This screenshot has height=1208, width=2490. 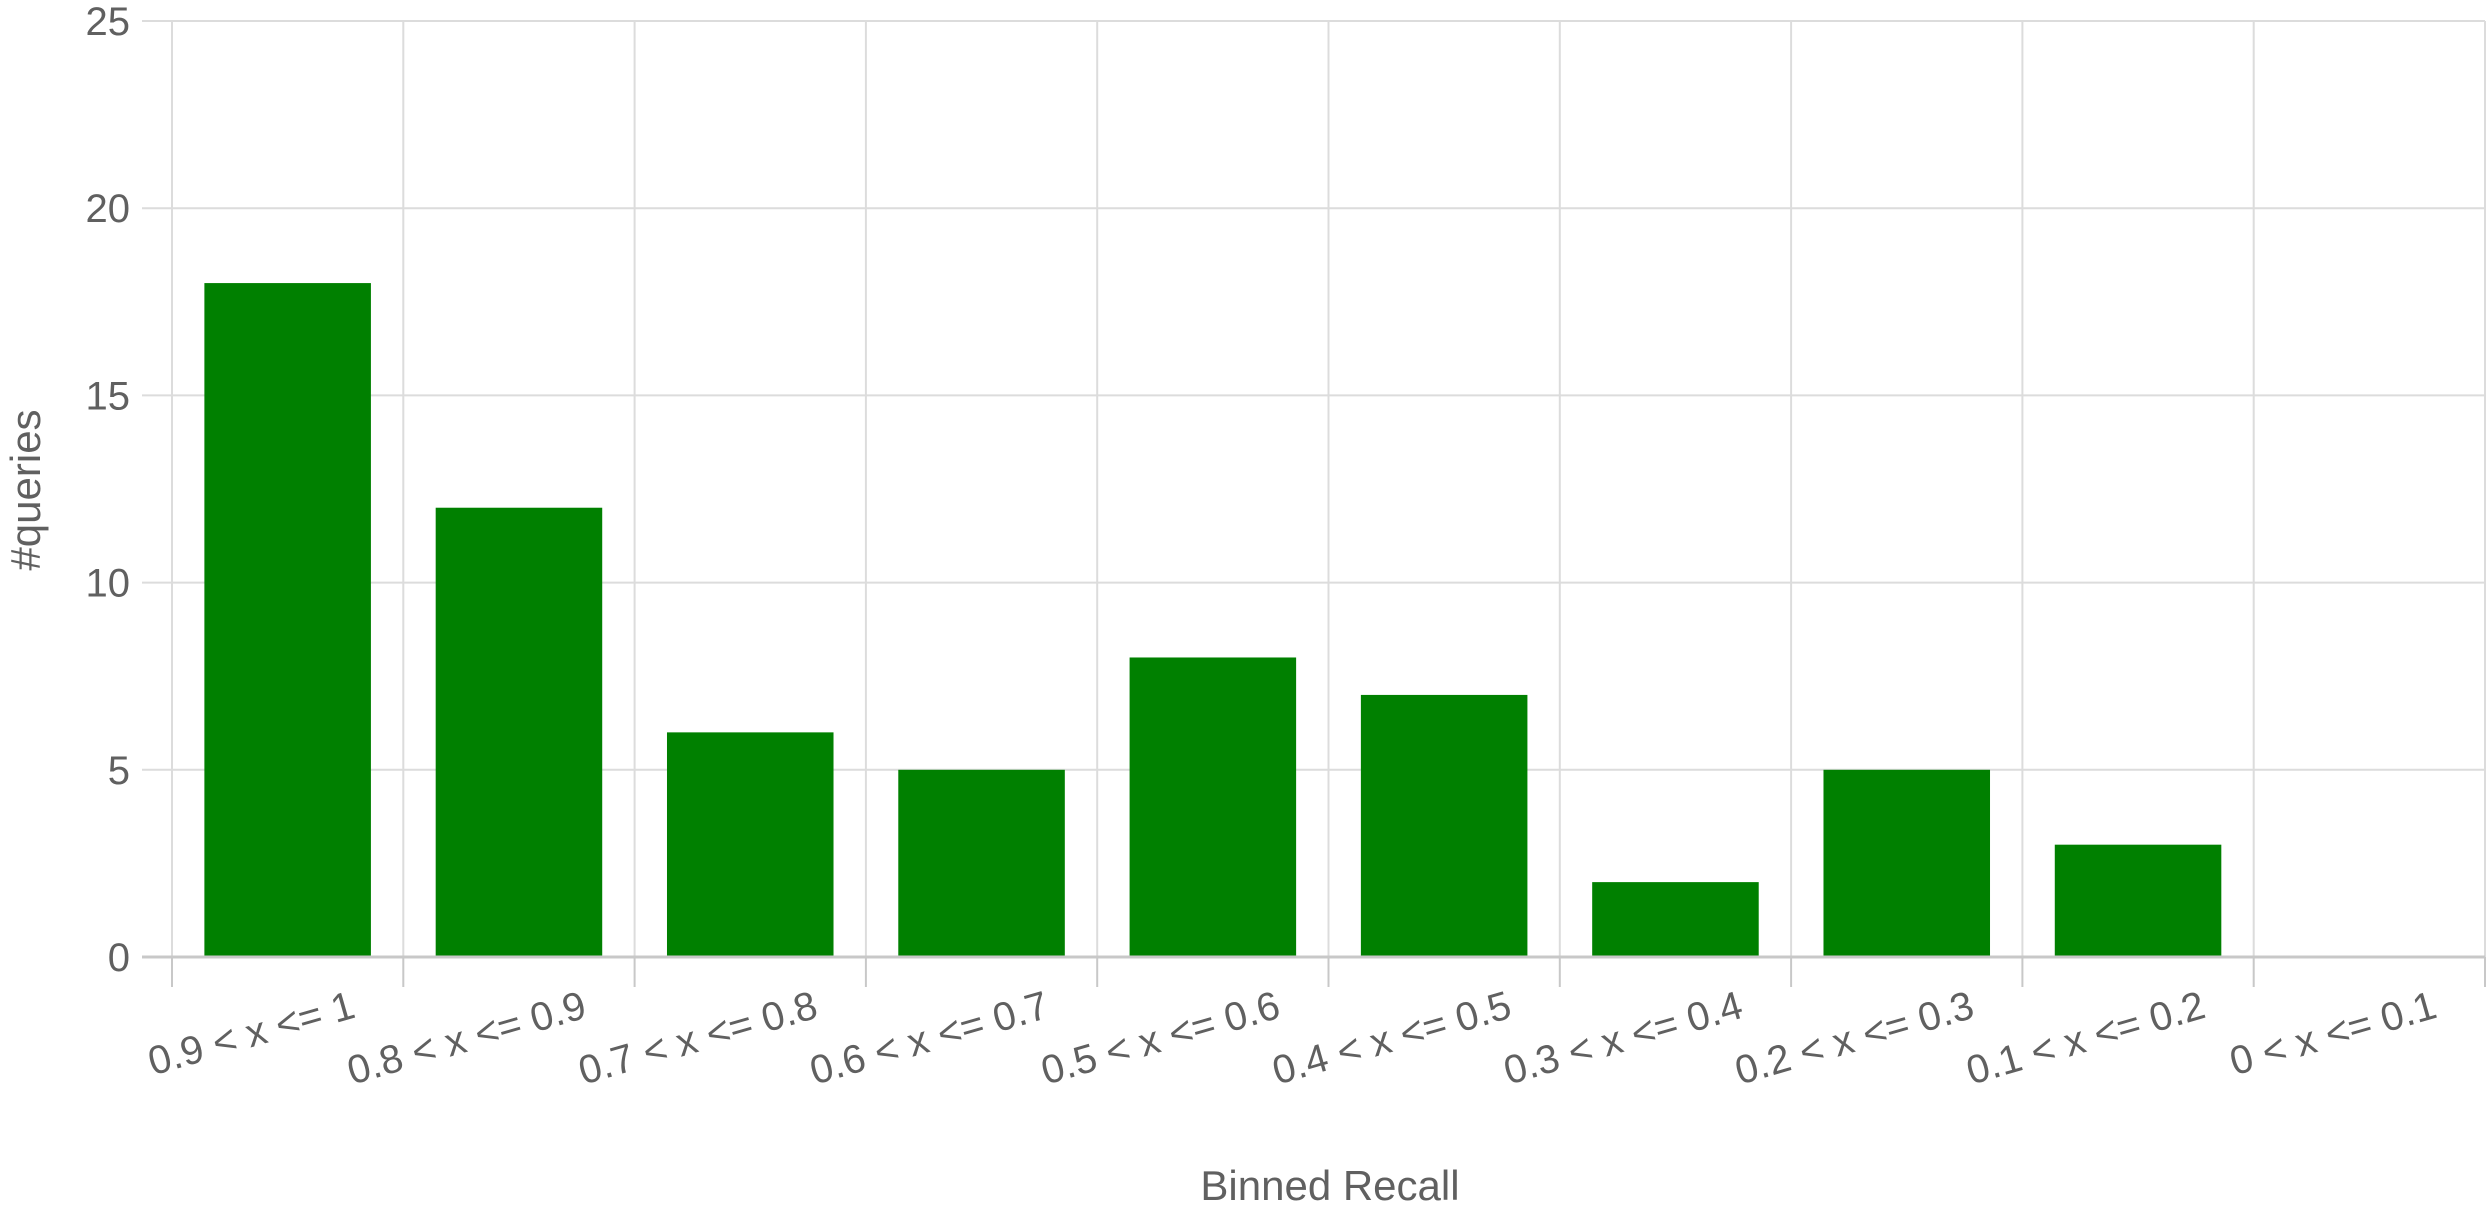 I want to click on y-tick-label: 10, so click(x=108, y=584).